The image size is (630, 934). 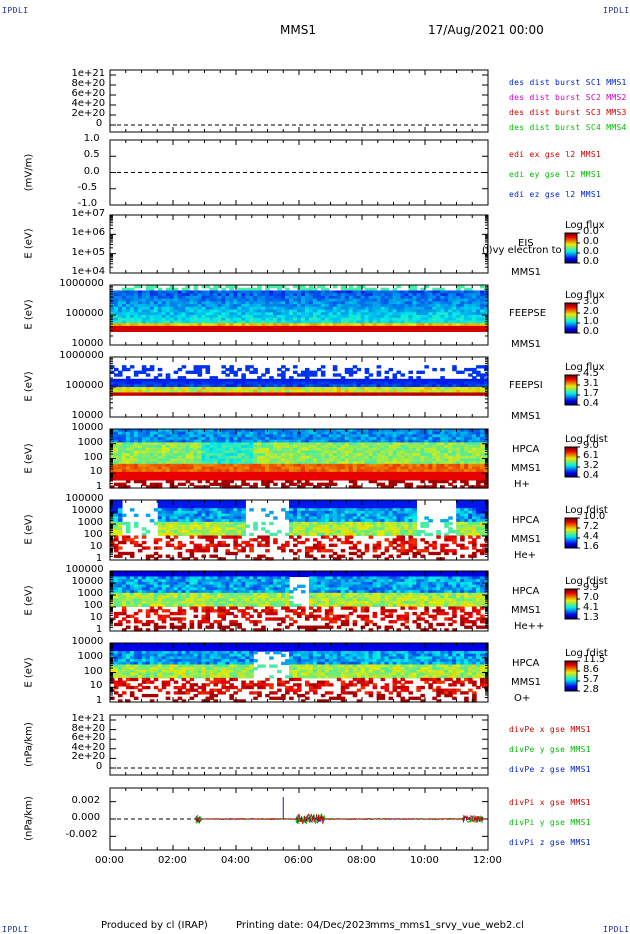 What do you see at coordinates (571, 305) in the screenshot?
I see `p4-colorbar-swatch` at bounding box center [571, 305].